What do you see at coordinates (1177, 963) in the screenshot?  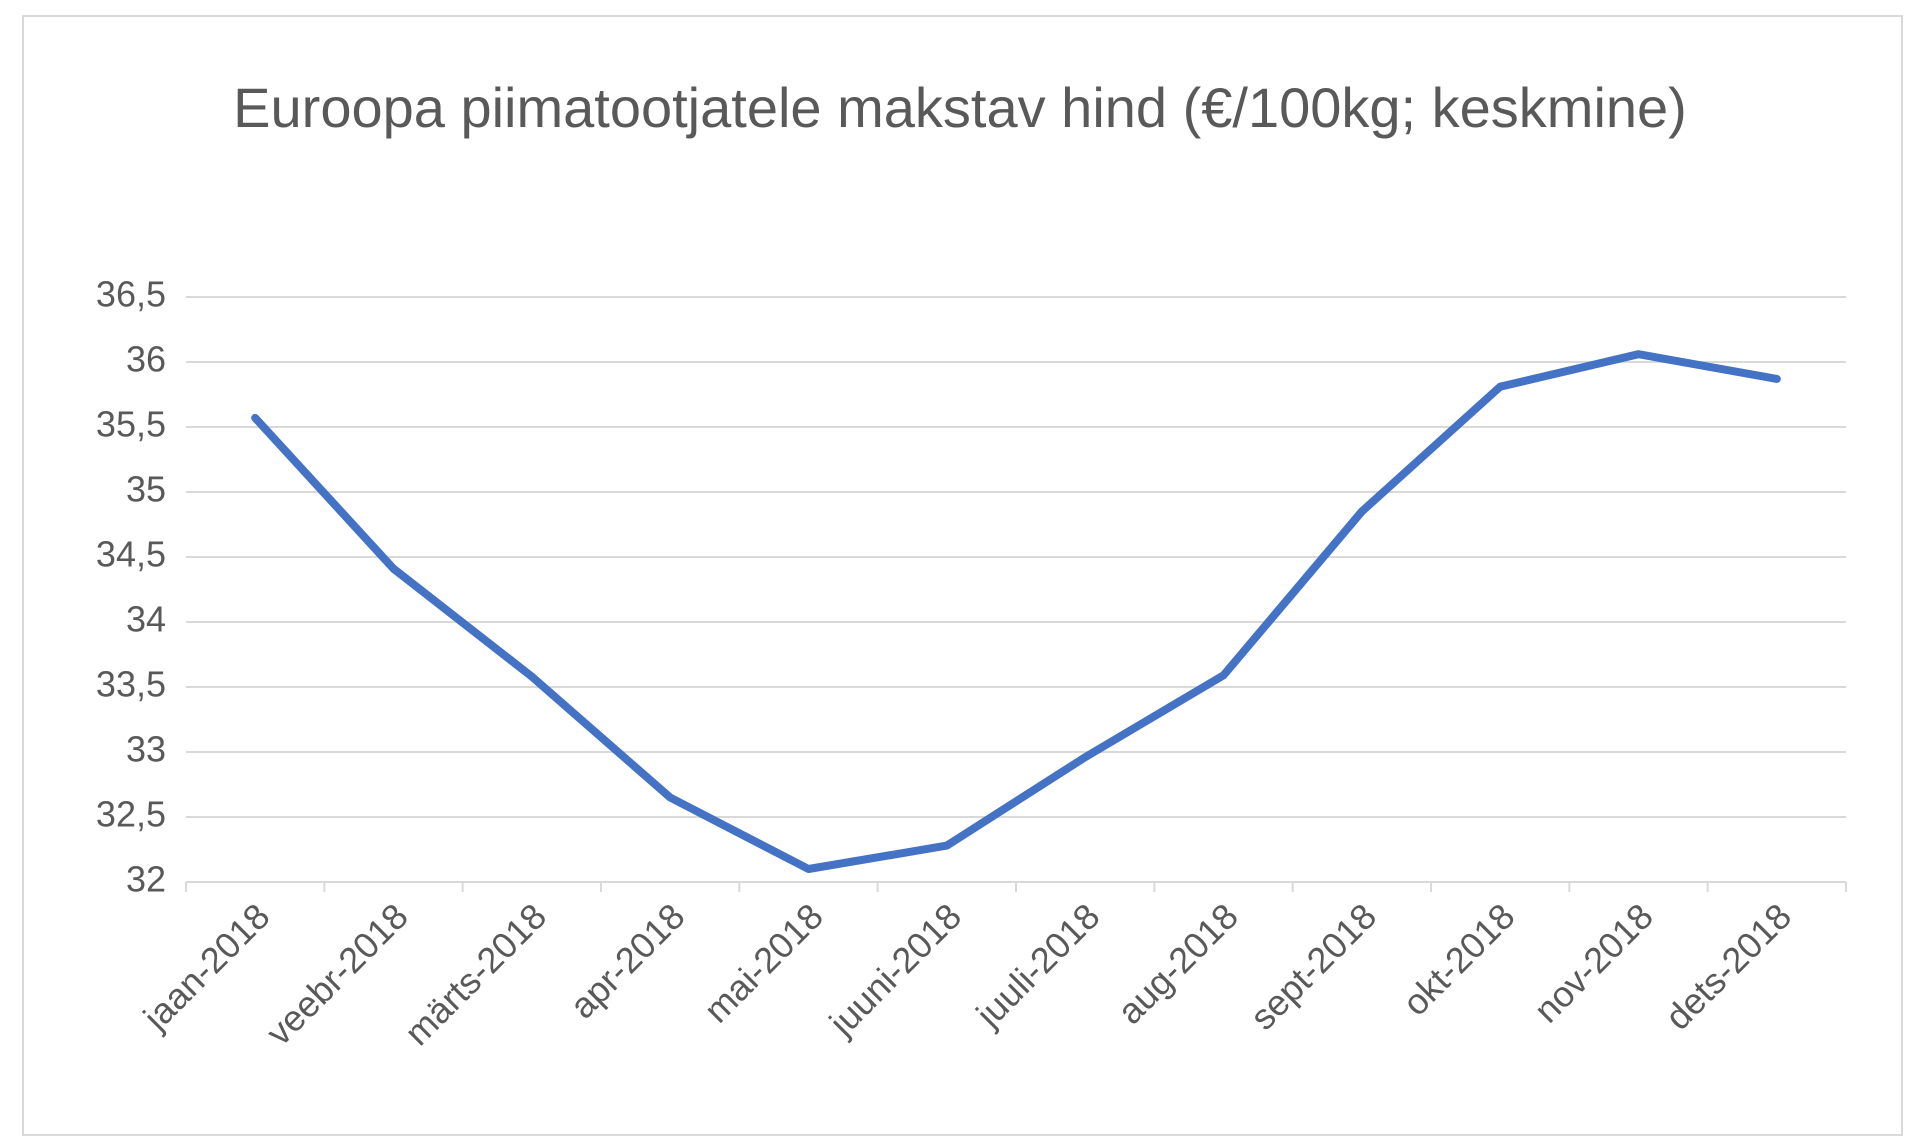 I see `x-tick-label: aug-2018` at bounding box center [1177, 963].